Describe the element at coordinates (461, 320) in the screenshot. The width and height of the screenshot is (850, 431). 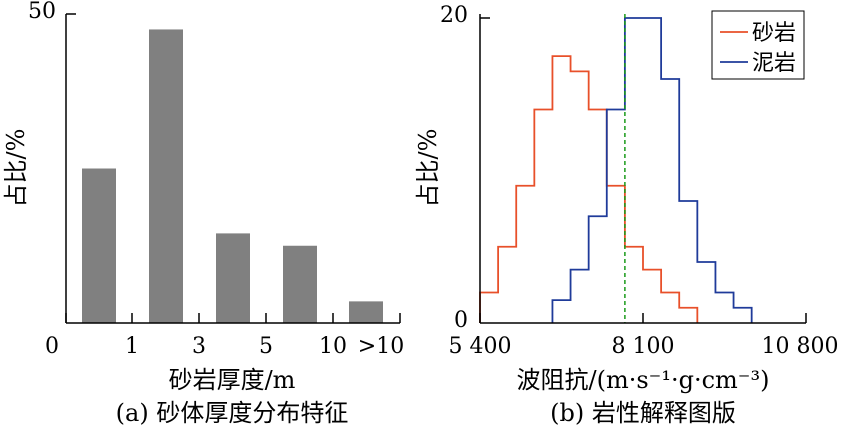
I see `y-tick-label: 0` at that location.